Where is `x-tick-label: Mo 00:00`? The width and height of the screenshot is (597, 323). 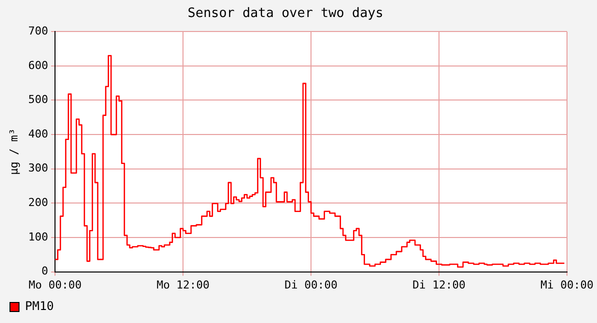
x-tick-label: Mo 00:00 is located at coordinates (55, 285).